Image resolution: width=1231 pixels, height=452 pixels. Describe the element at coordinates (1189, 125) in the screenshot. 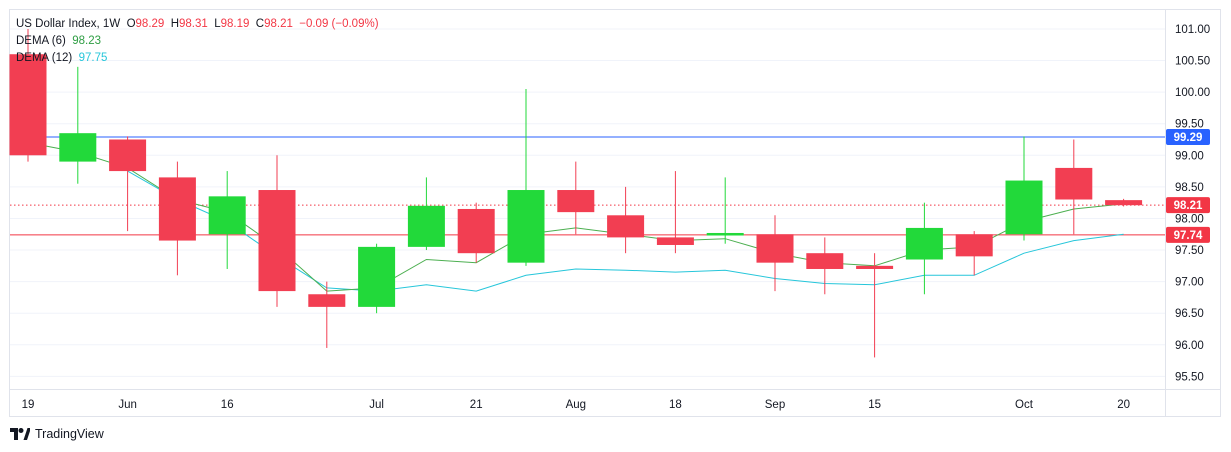

I see `y-tick-label: 99.50` at that location.